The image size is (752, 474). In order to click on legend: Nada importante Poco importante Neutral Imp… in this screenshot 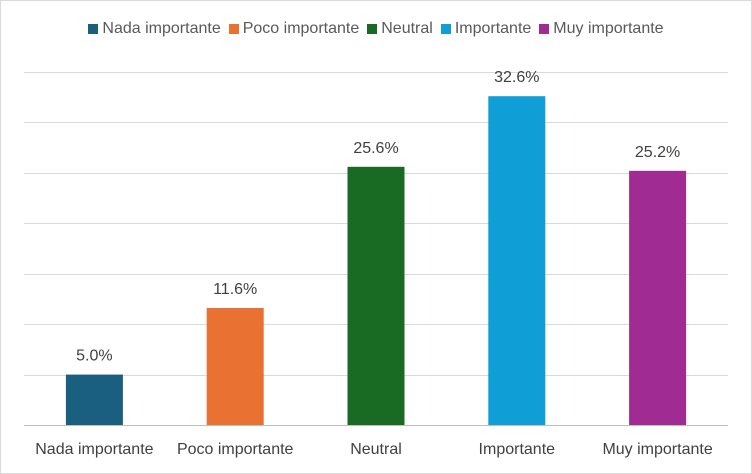, I will do `click(376, 29)`.